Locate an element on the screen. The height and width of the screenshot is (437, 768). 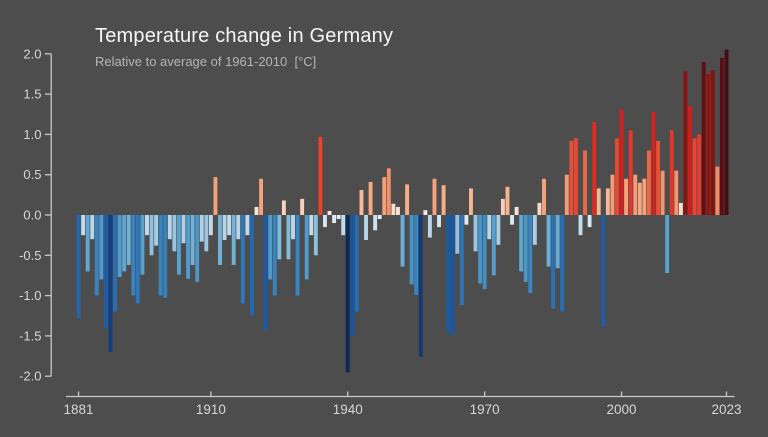
bar-1956 is located at coordinates (420, 286).